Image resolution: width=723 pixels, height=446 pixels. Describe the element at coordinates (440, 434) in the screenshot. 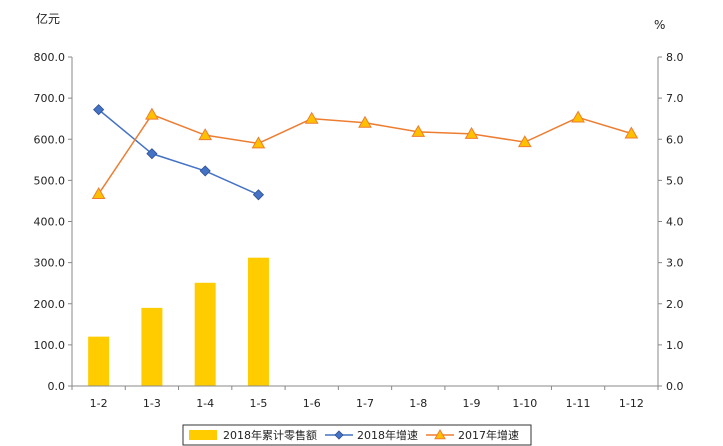

I see `legend-triangle-marker` at that location.